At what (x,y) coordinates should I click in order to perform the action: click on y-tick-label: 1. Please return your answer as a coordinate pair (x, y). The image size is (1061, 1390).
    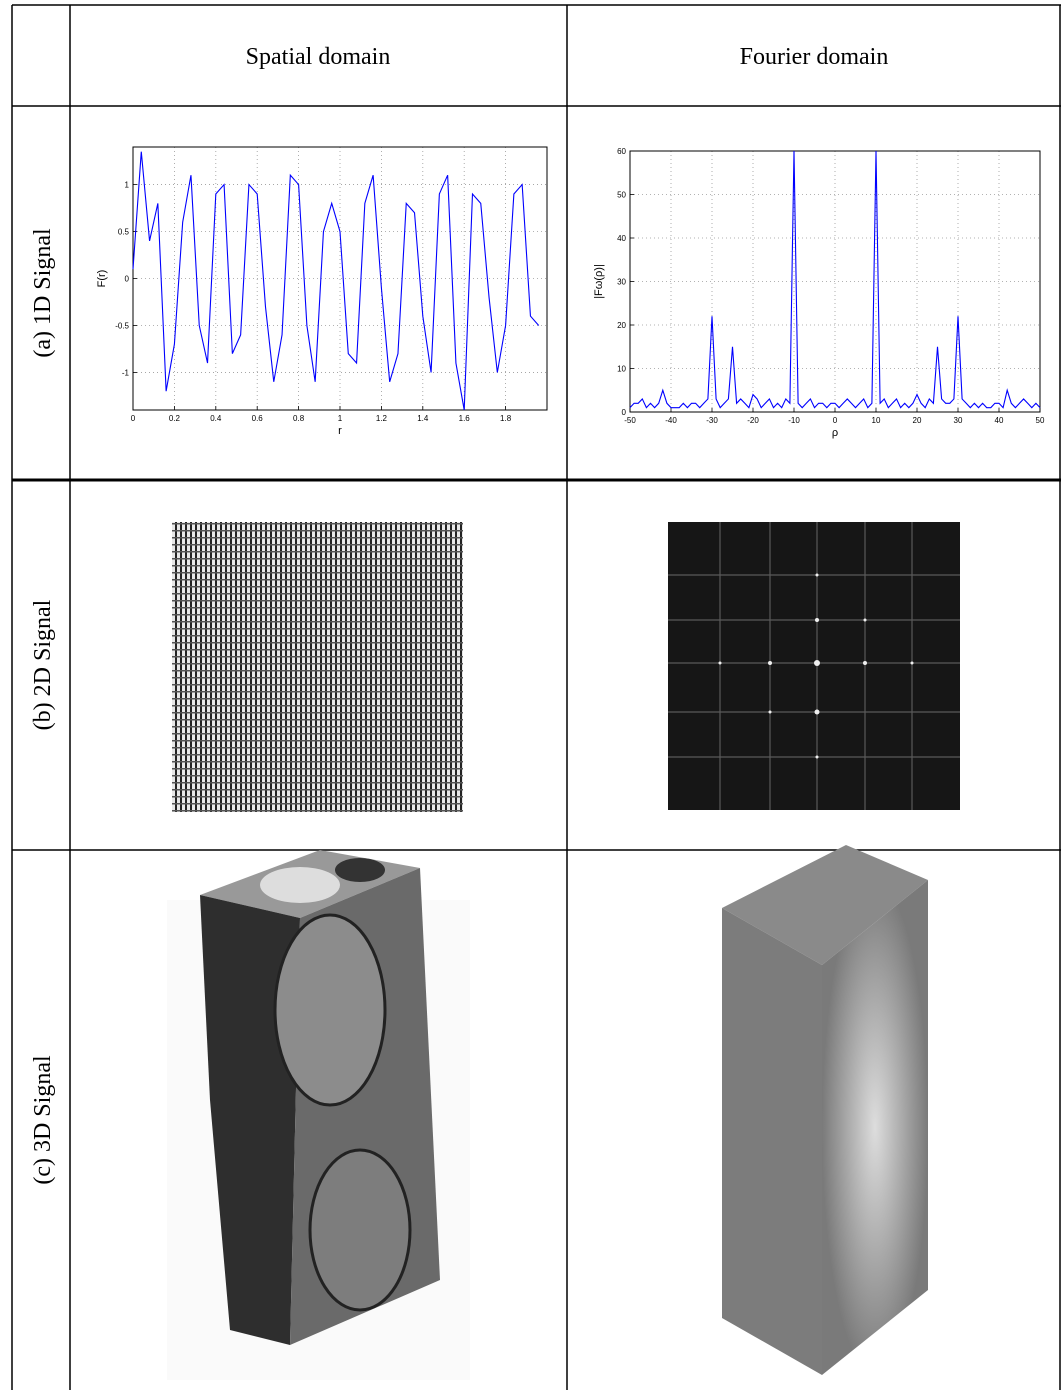
    Looking at the image, I should click on (127, 185).